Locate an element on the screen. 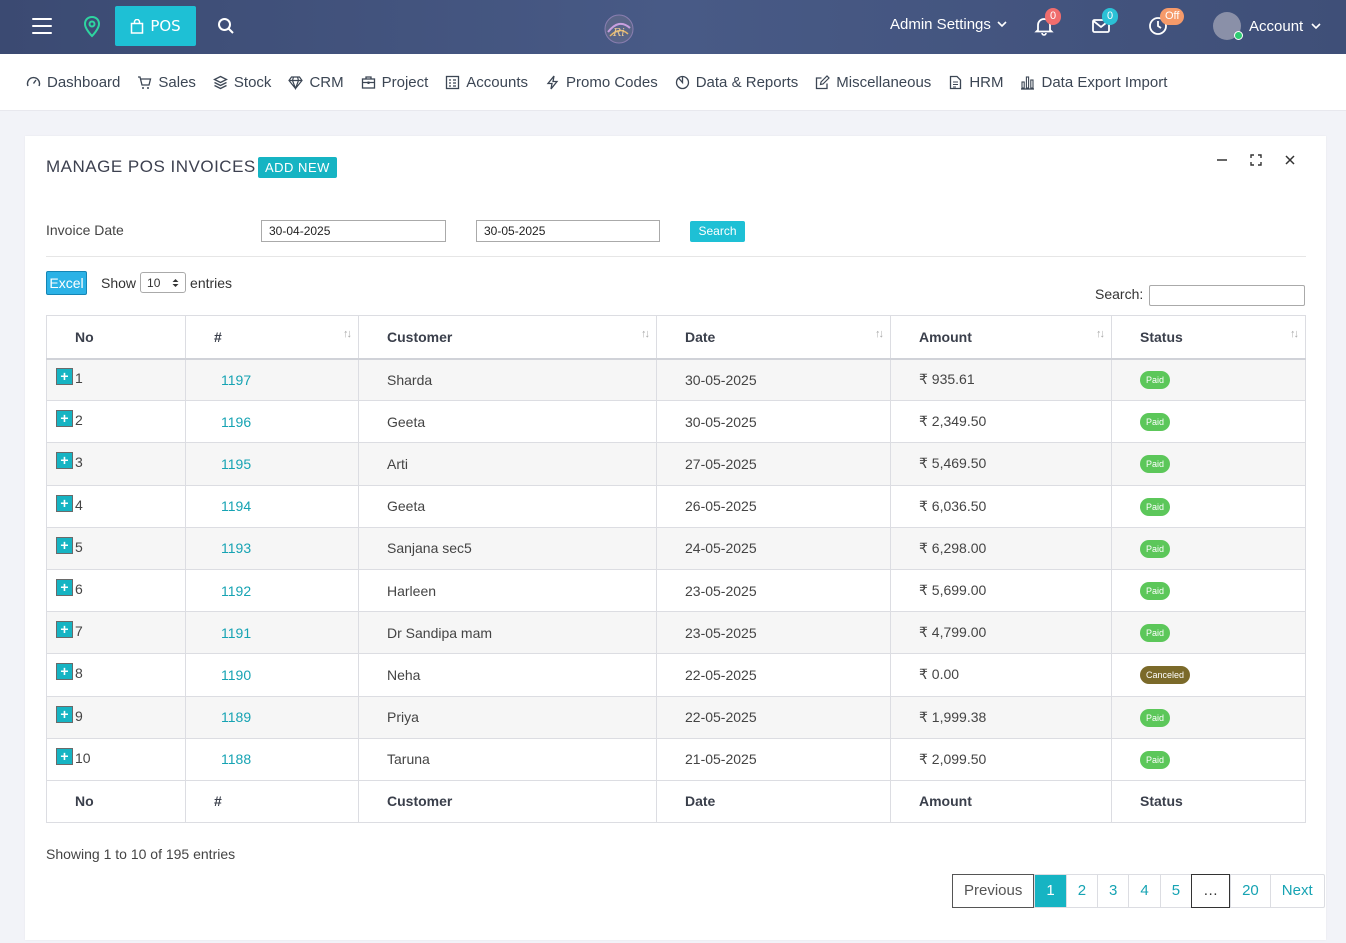 The image size is (1346, 943). amount-cell: ₹ 6,298.00 is located at coordinates (1001, 548).